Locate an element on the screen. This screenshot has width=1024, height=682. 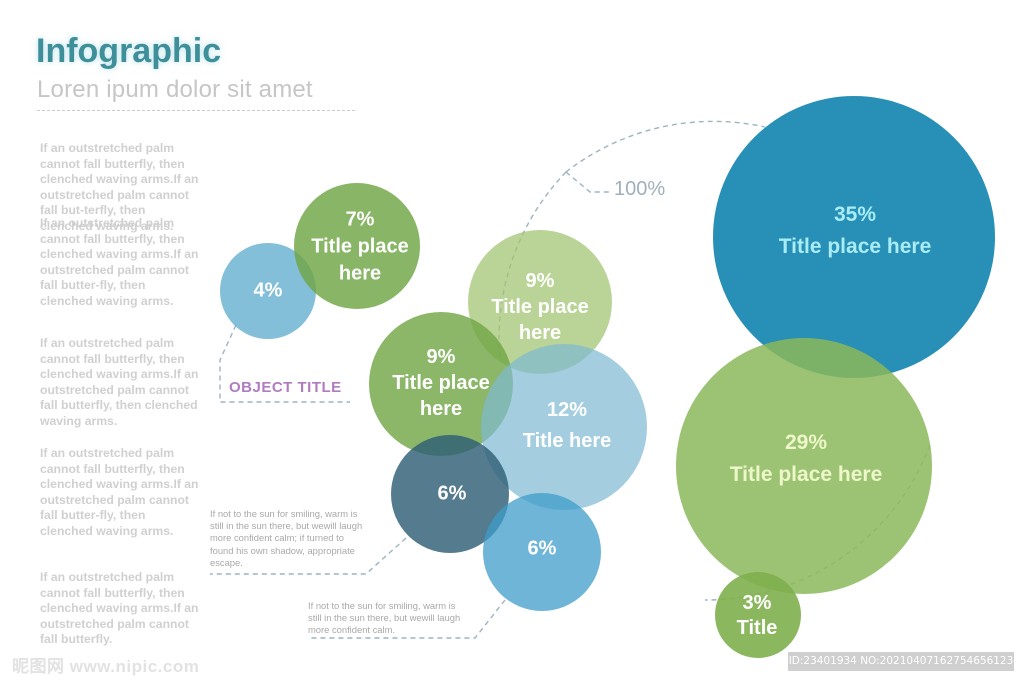
bubble-value: 7% is located at coordinates (360, 219).